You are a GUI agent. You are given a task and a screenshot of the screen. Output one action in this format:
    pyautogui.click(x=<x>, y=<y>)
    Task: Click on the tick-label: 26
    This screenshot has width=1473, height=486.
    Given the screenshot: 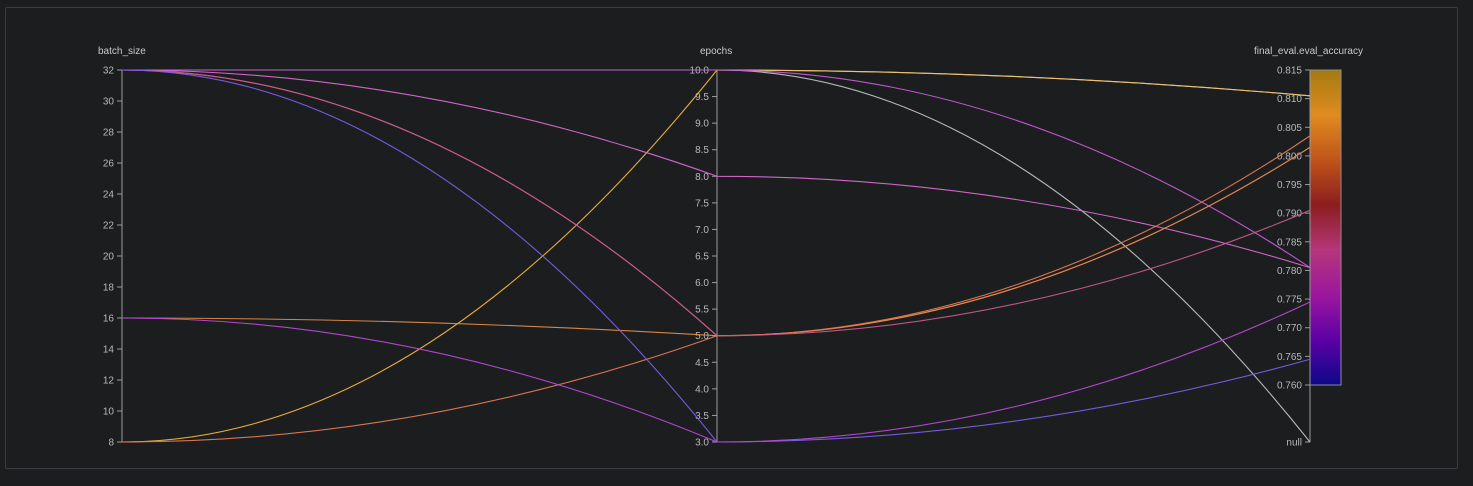 What is the action you would take?
    pyautogui.click(x=109, y=164)
    